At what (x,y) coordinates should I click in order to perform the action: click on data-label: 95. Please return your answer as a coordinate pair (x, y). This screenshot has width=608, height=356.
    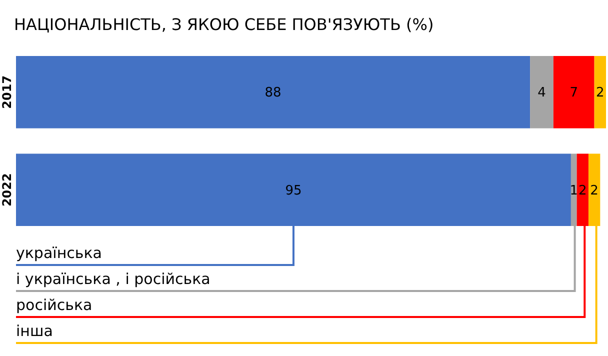
    Looking at the image, I should click on (293, 190).